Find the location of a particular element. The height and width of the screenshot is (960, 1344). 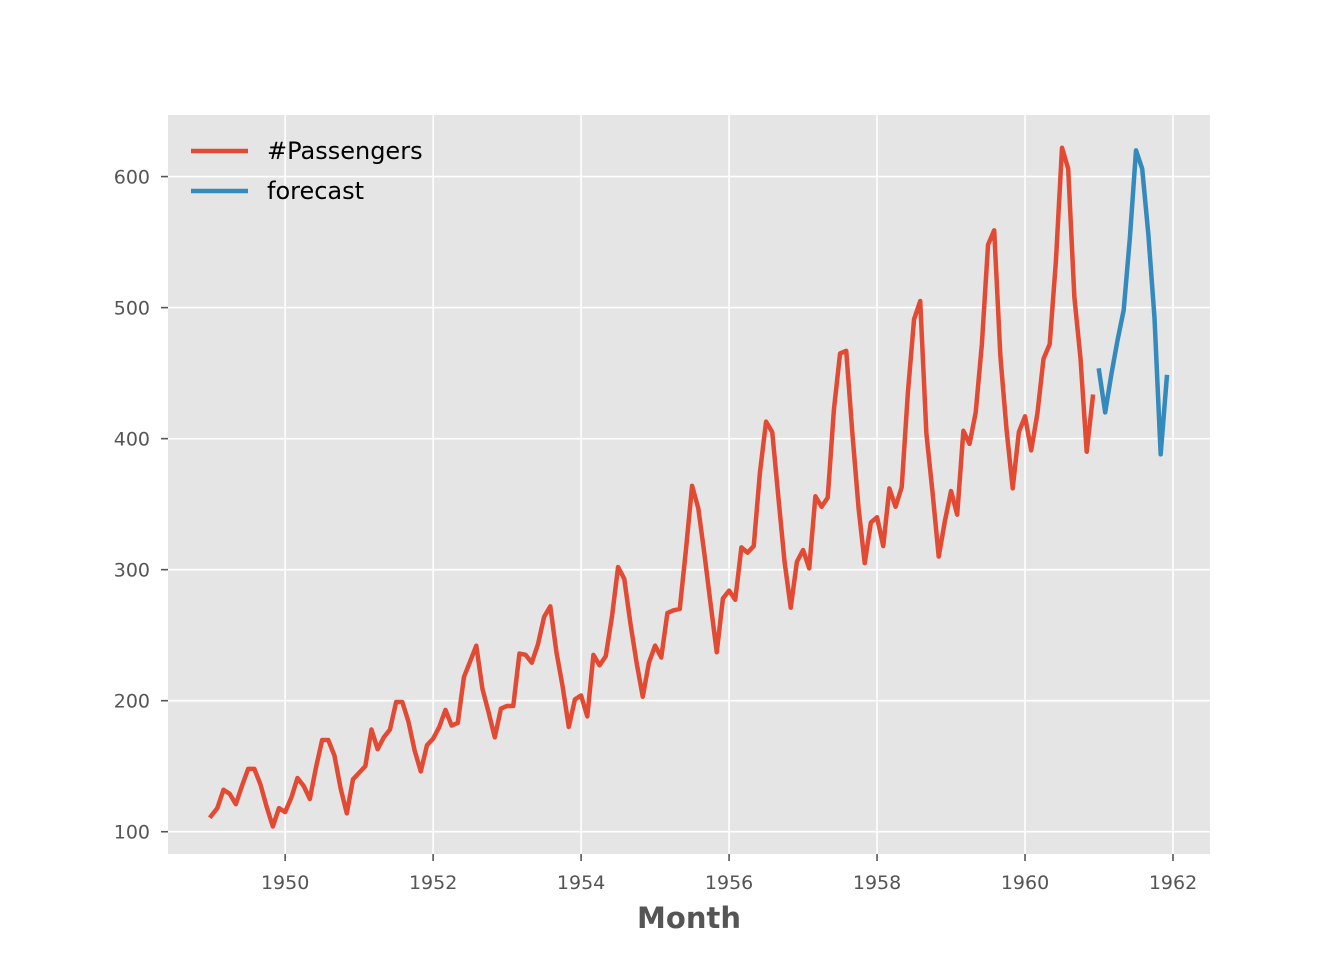

x-axis-title: Month is located at coordinates (689, 918).